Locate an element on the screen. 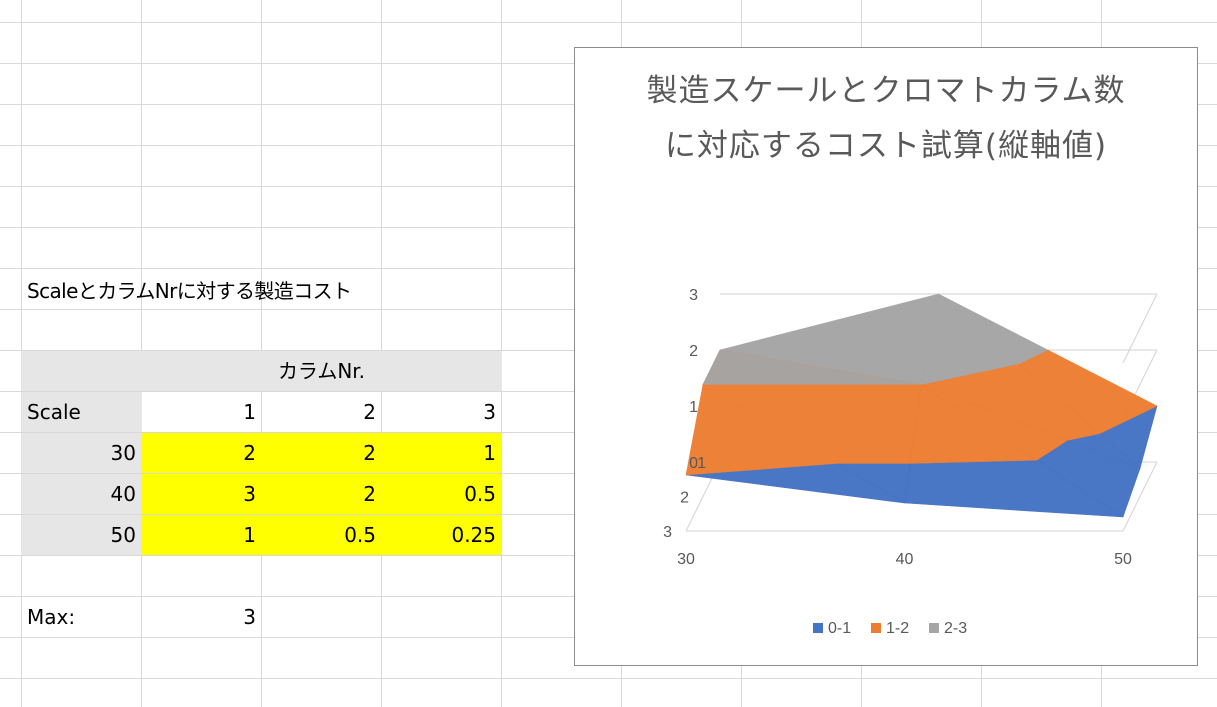 The width and height of the screenshot is (1217, 707). depth-axis-label: 3 is located at coordinates (667, 532).